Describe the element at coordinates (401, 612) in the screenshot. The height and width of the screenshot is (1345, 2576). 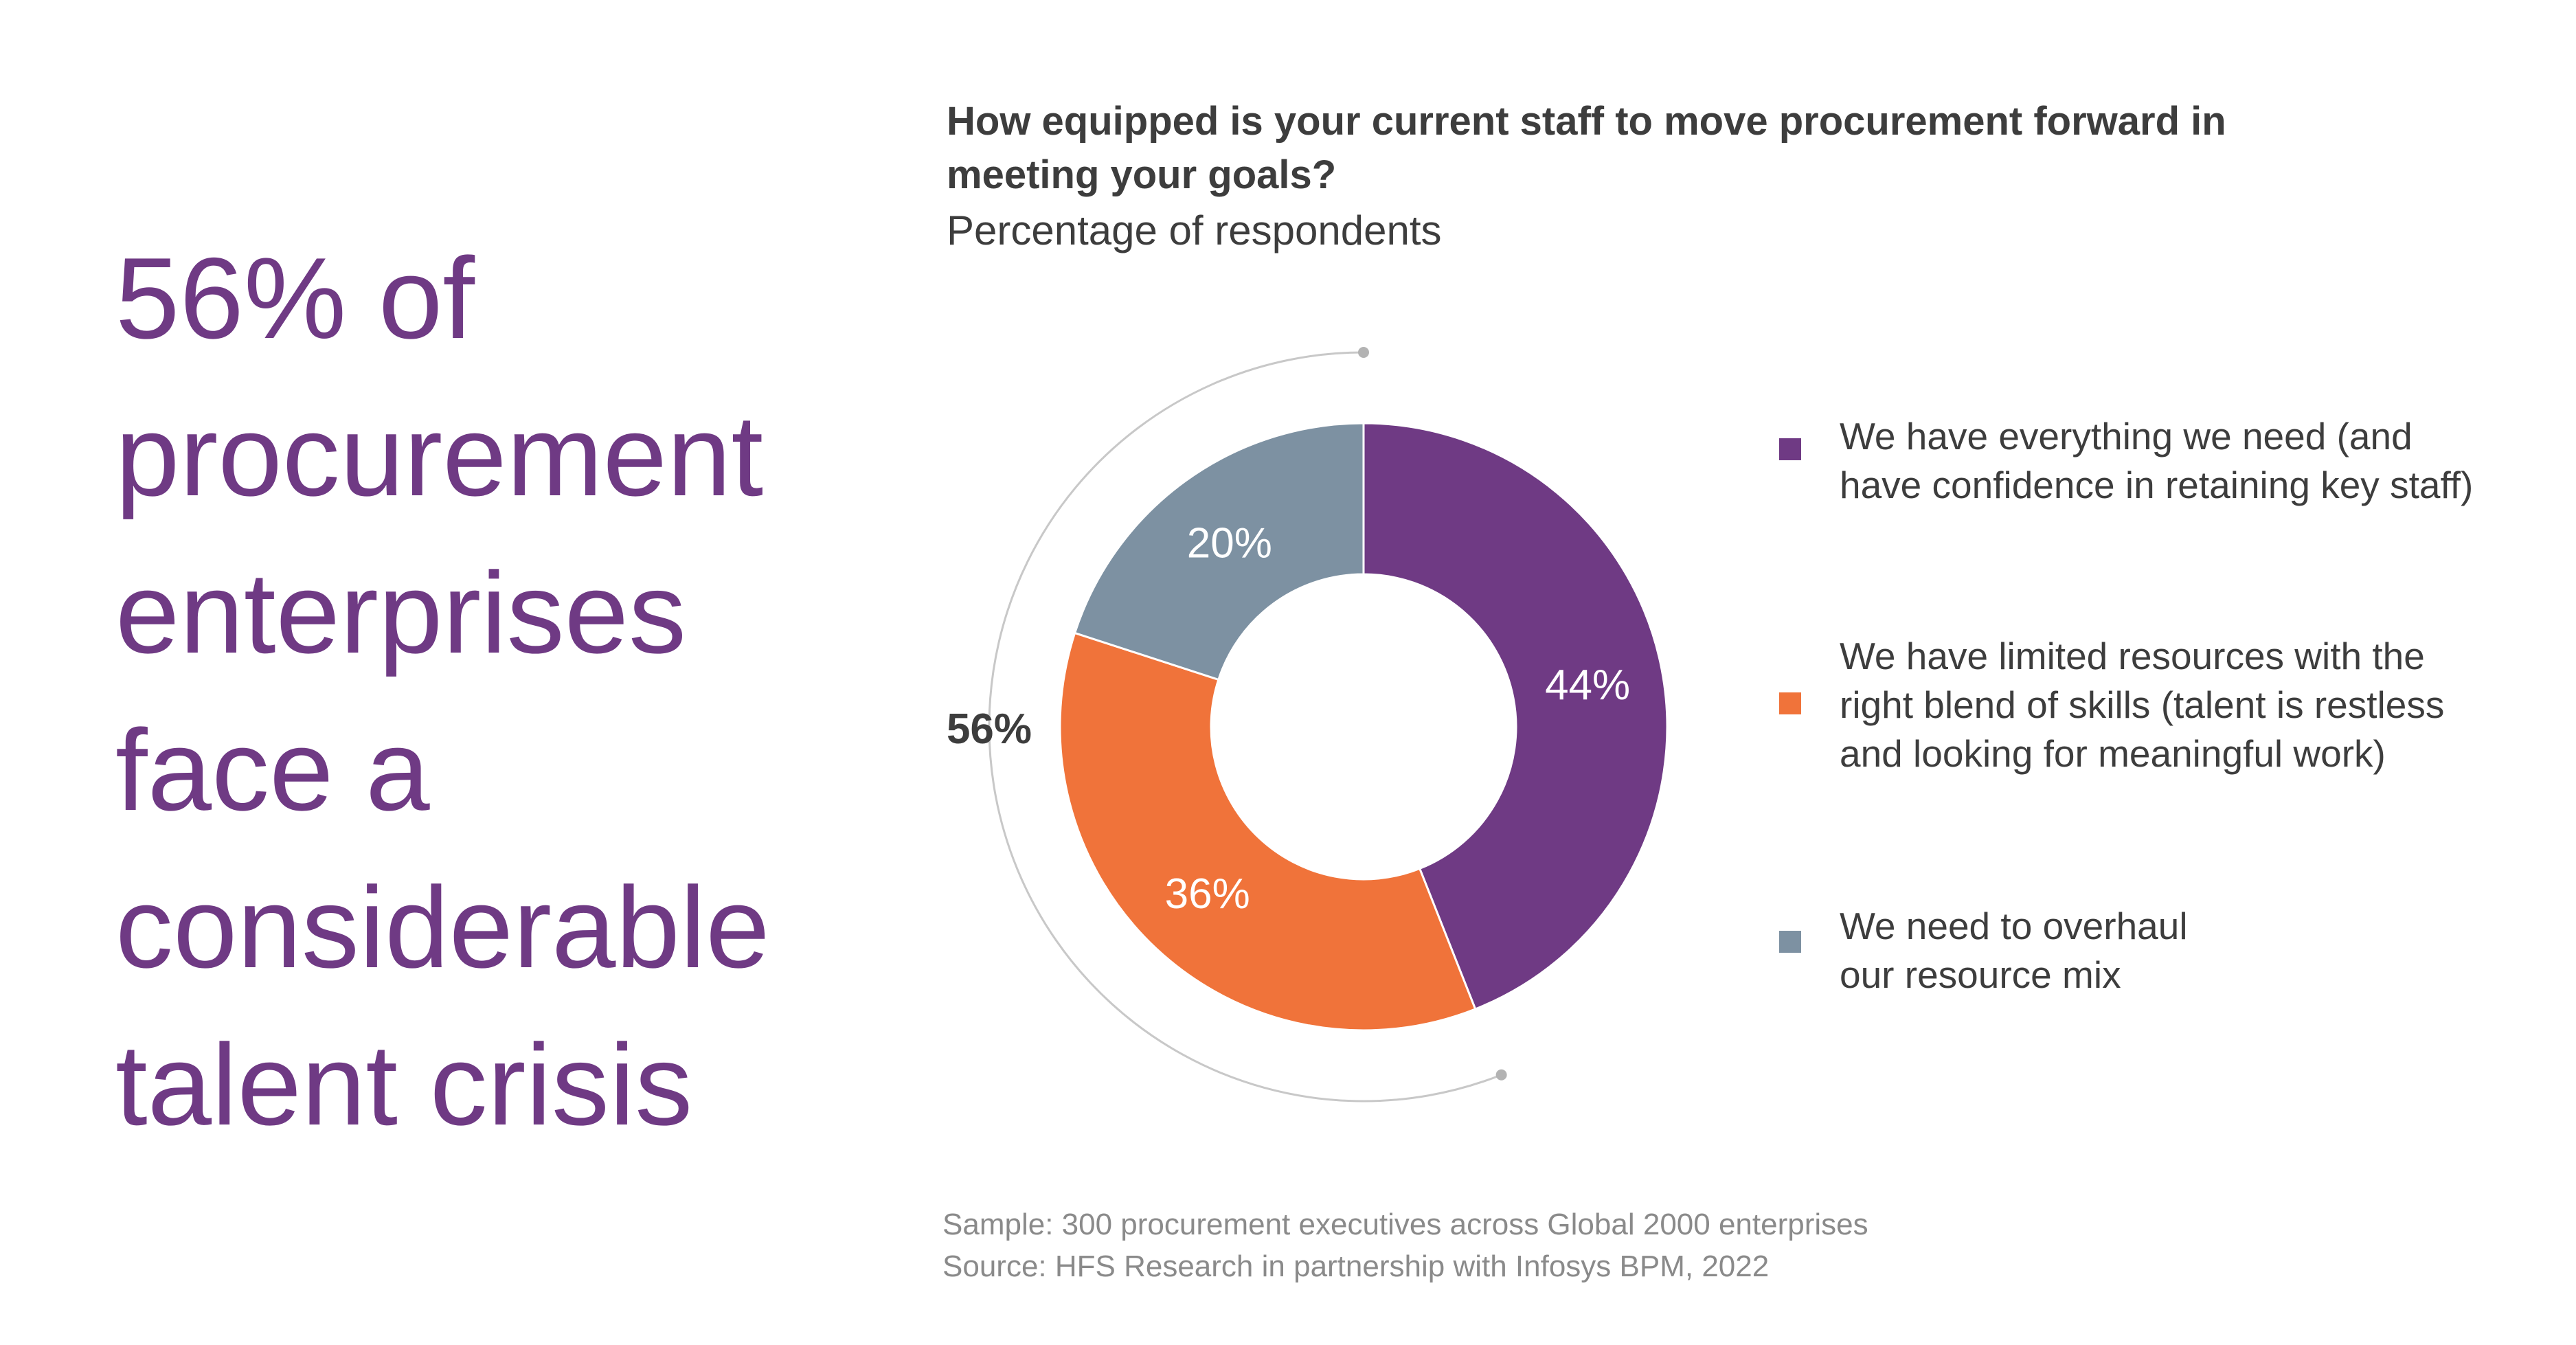
I see `headline-line: enterprises` at that location.